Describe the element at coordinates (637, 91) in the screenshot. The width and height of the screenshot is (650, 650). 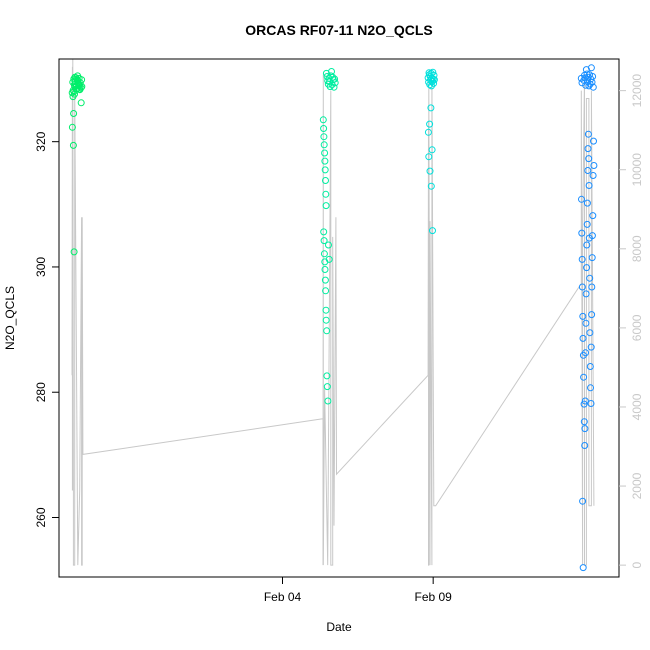
I see `y2-tick-label: 12000` at that location.